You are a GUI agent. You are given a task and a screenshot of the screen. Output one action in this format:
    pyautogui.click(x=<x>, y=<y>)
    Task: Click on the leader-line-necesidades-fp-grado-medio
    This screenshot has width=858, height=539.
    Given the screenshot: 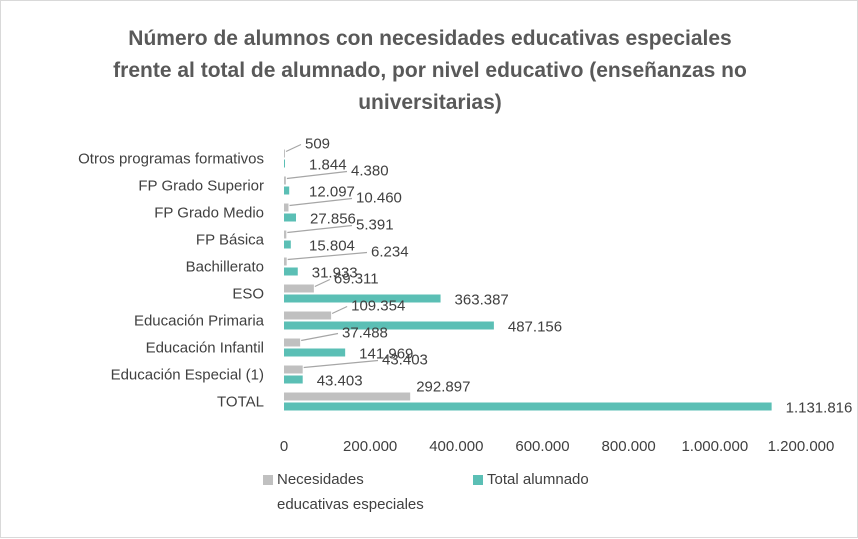 What is the action you would take?
    pyautogui.click(x=321, y=202)
    